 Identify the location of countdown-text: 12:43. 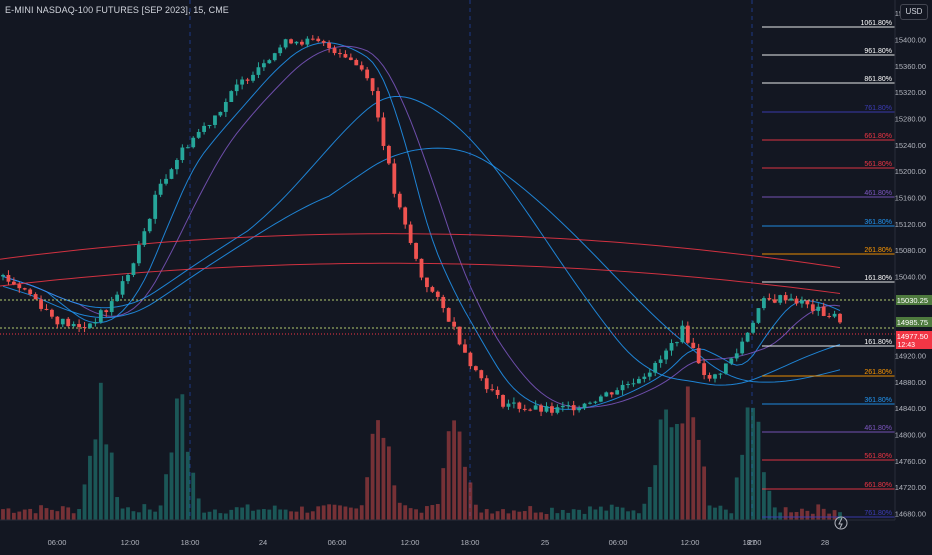
(906, 345).